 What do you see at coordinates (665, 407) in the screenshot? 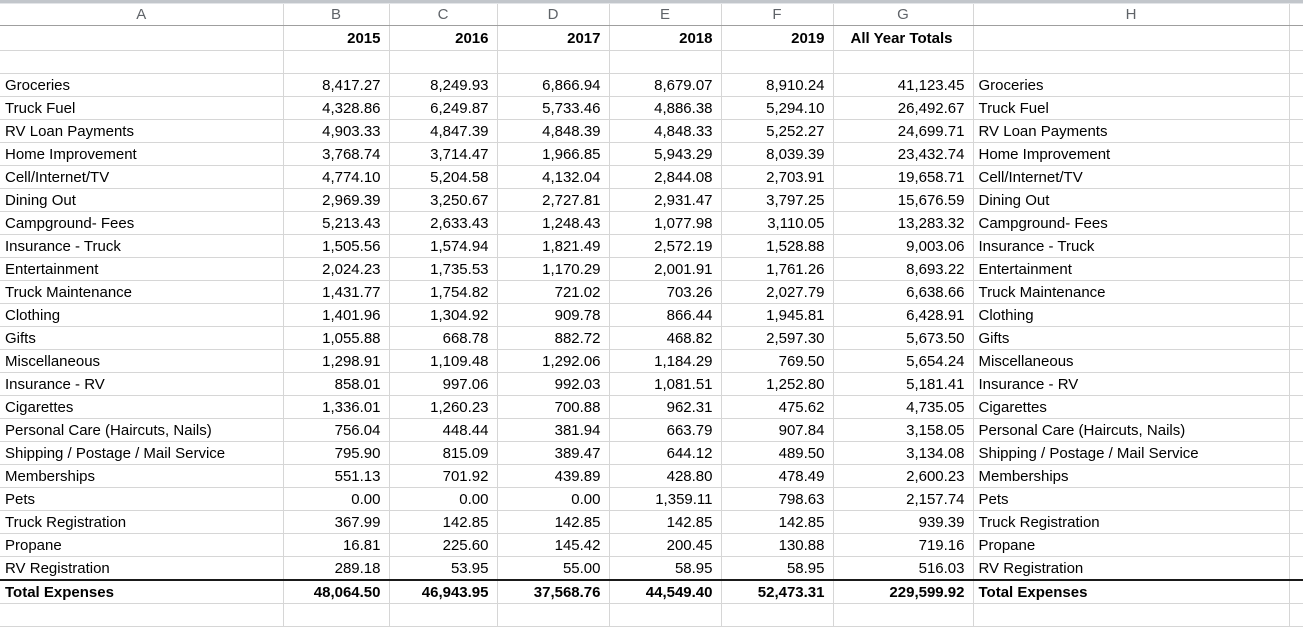
I see `cell-year-value: 962.31` at bounding box center [665, 407].